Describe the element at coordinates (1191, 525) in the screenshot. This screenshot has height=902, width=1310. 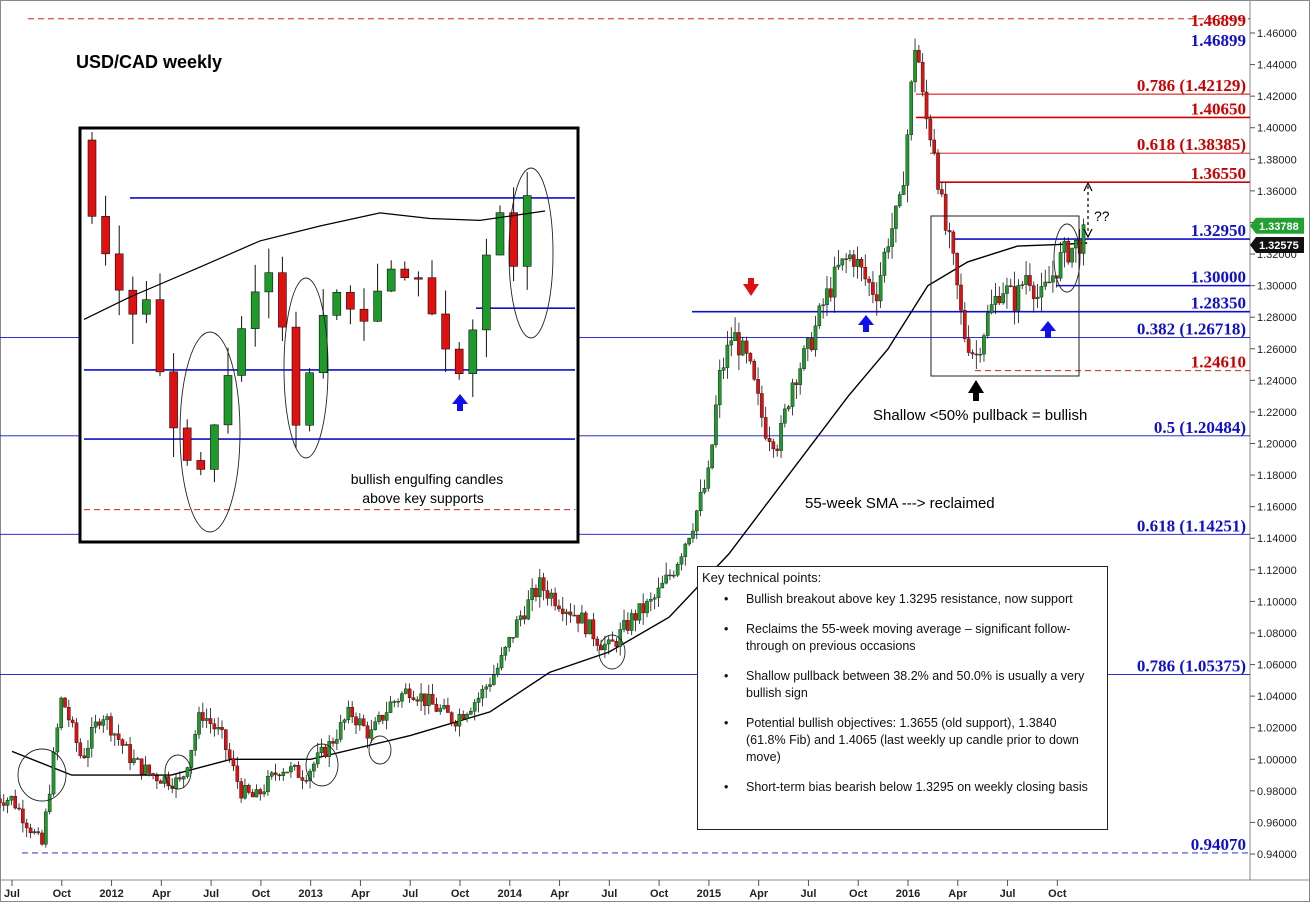
I see `level-label: 0.618 (1.14251)` at that location.